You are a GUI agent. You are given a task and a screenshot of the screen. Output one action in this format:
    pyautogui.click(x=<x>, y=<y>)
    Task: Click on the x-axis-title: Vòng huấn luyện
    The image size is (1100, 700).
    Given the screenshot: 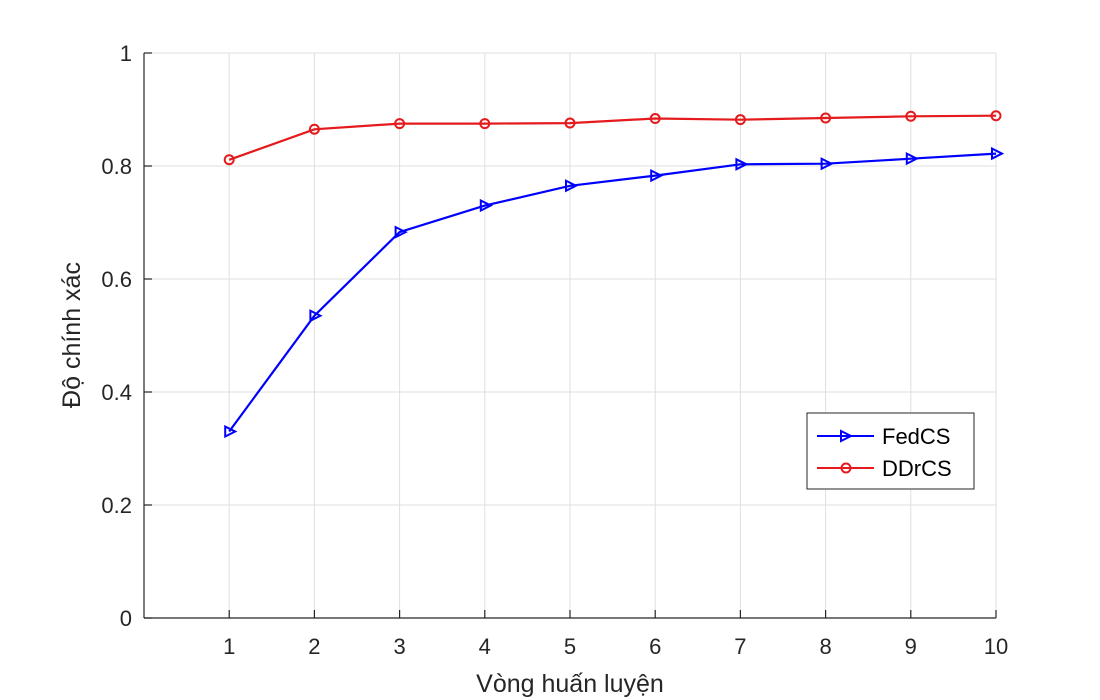 What is the action you would take?
    pyautogui.click(x=570, y=684)
    